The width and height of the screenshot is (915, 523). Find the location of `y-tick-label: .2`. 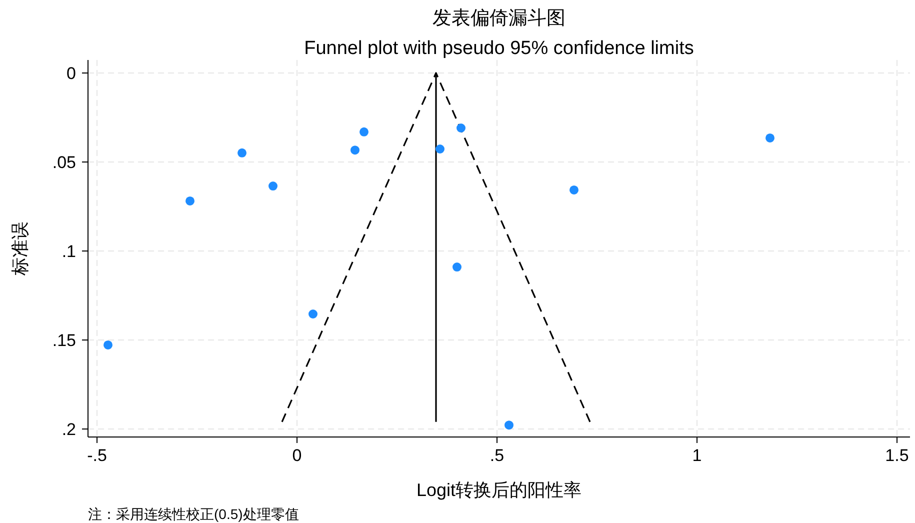

y-tick-label: .2 is located at coordinates (69, 429).